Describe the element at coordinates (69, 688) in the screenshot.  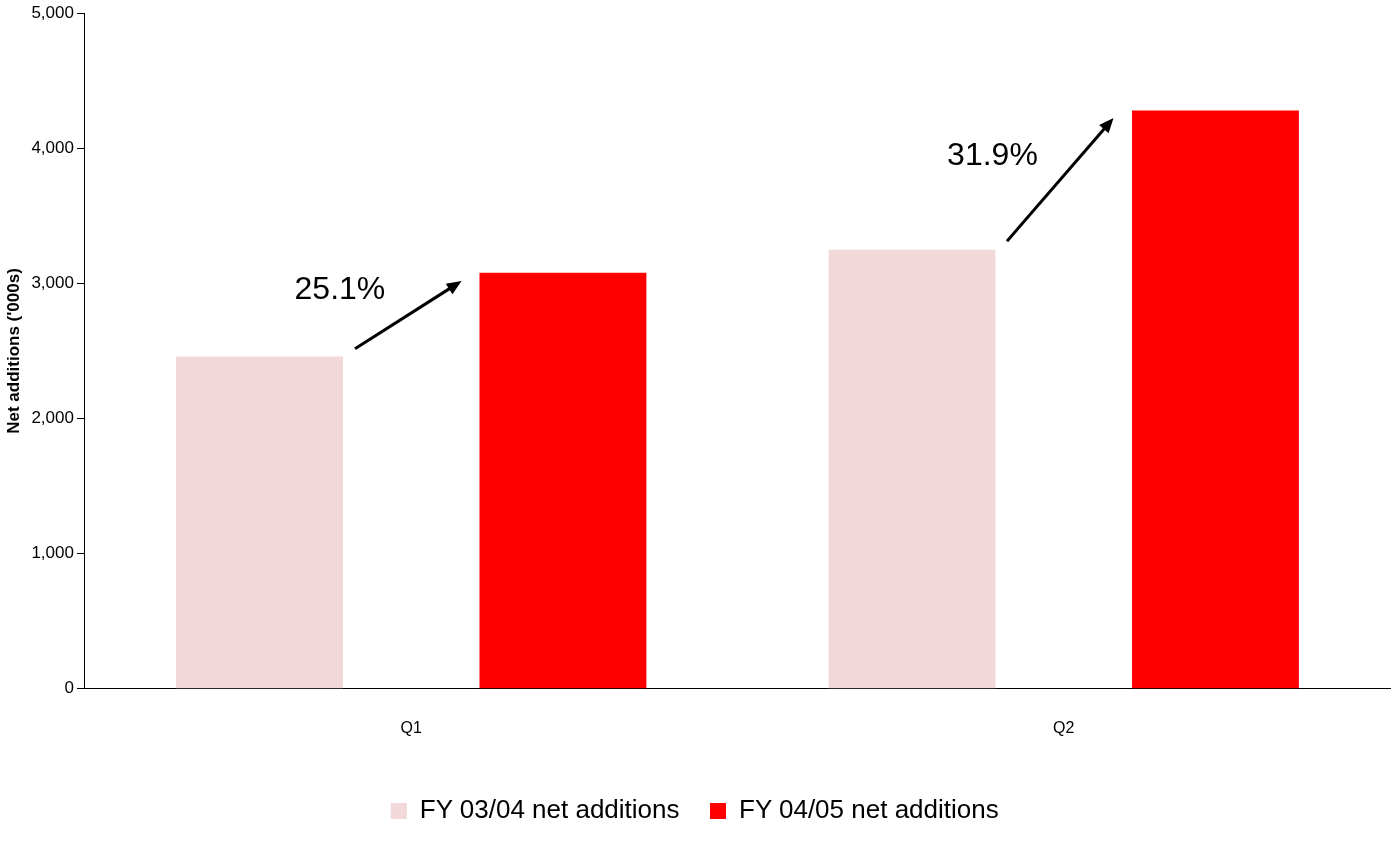
I see `y-tick-label: 0` at that location.